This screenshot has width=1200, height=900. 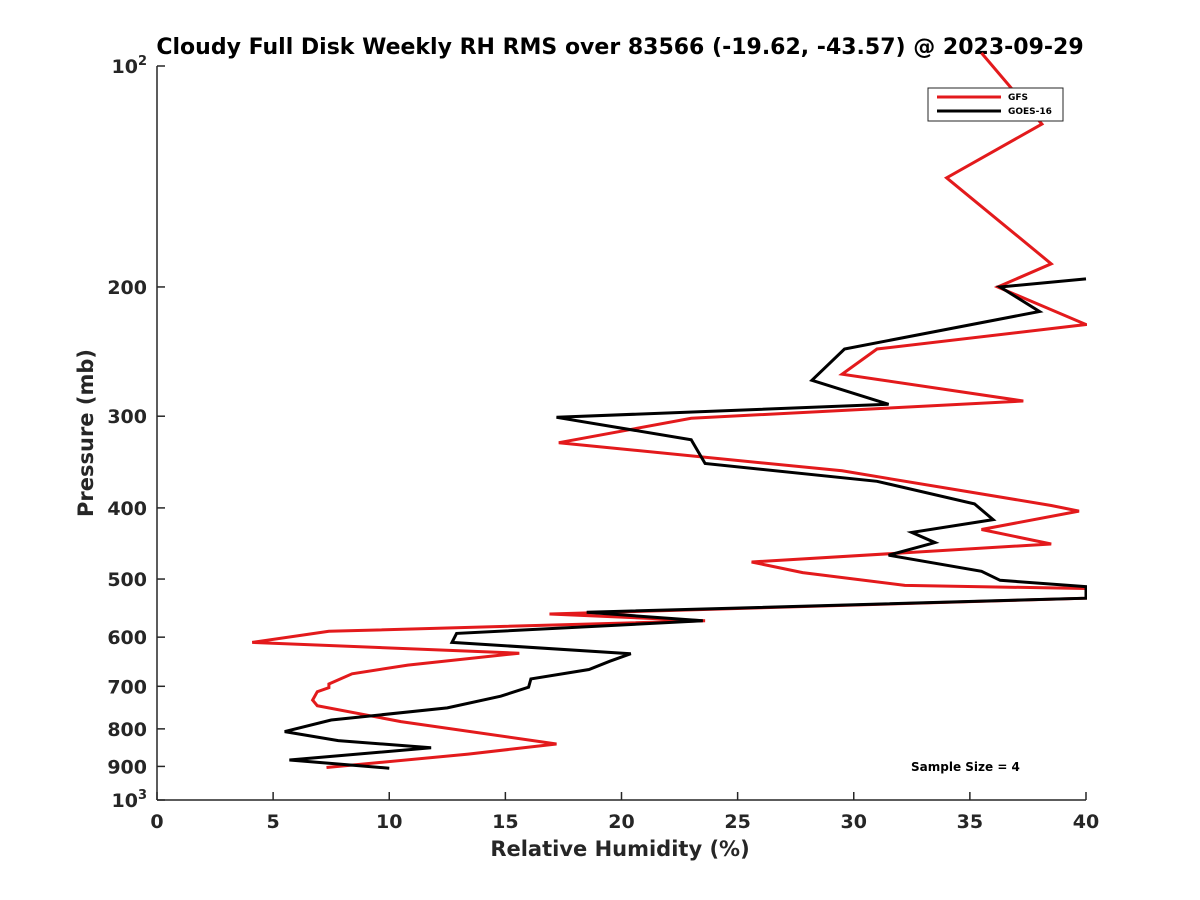 What do you see at coordinates (970, 822) in the screenshot?
I see `x-tick-label: 35` at bounding box center [970, 822].